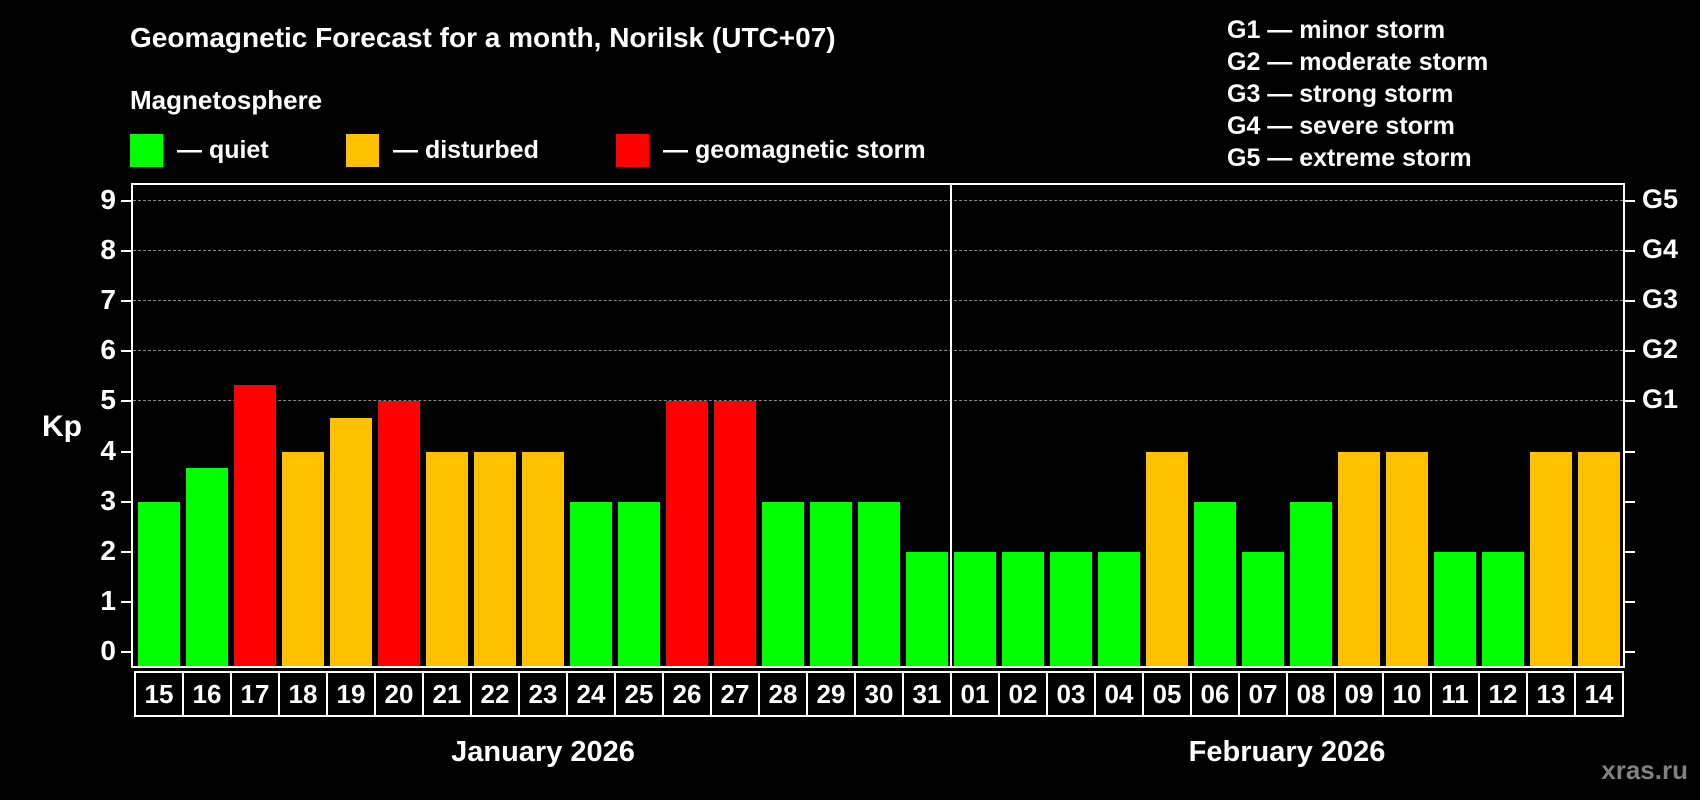 The image size is (1700, 800). Describe the element at coordinates (495, 694) in the screenshot. I see `date-label: 22` at that location.